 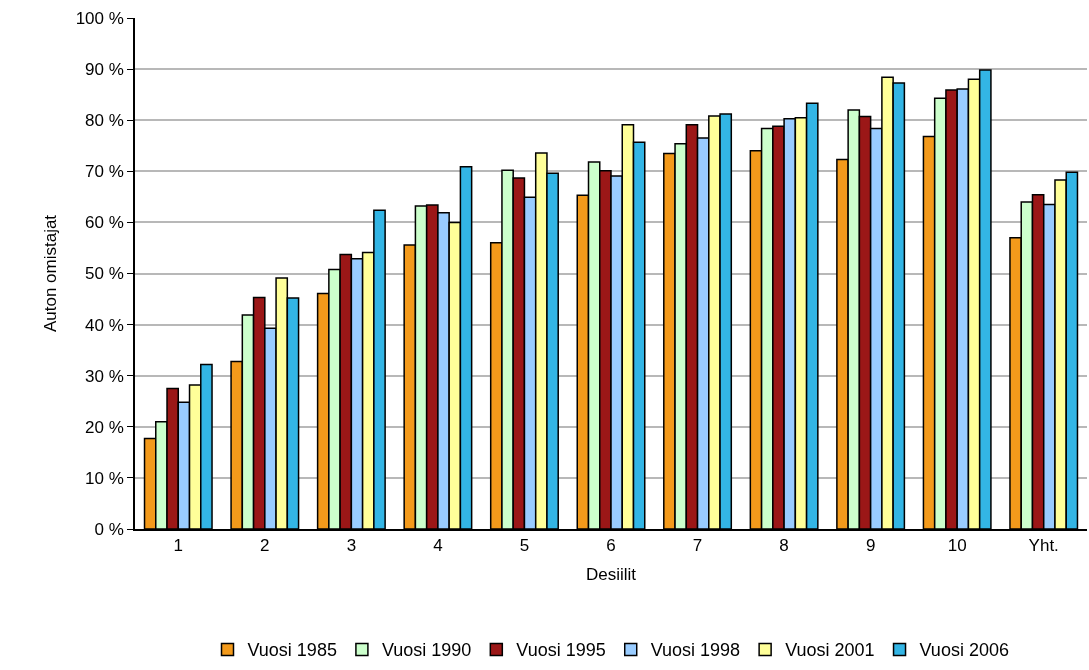 I want to click on x-tick-label: 10, so click(x=957, y=546).